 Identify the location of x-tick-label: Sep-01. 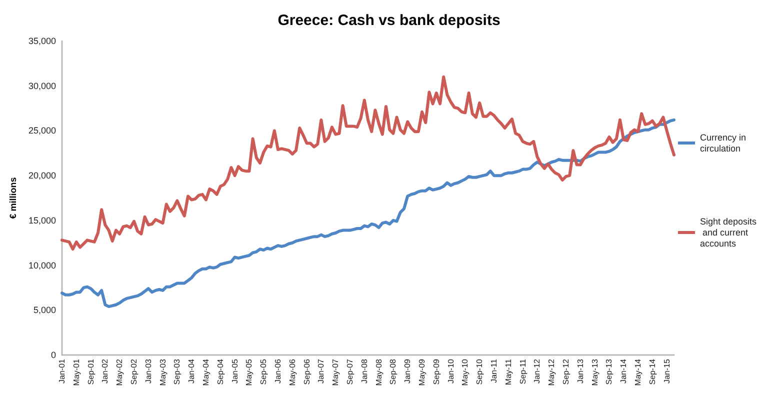
(91, 371).